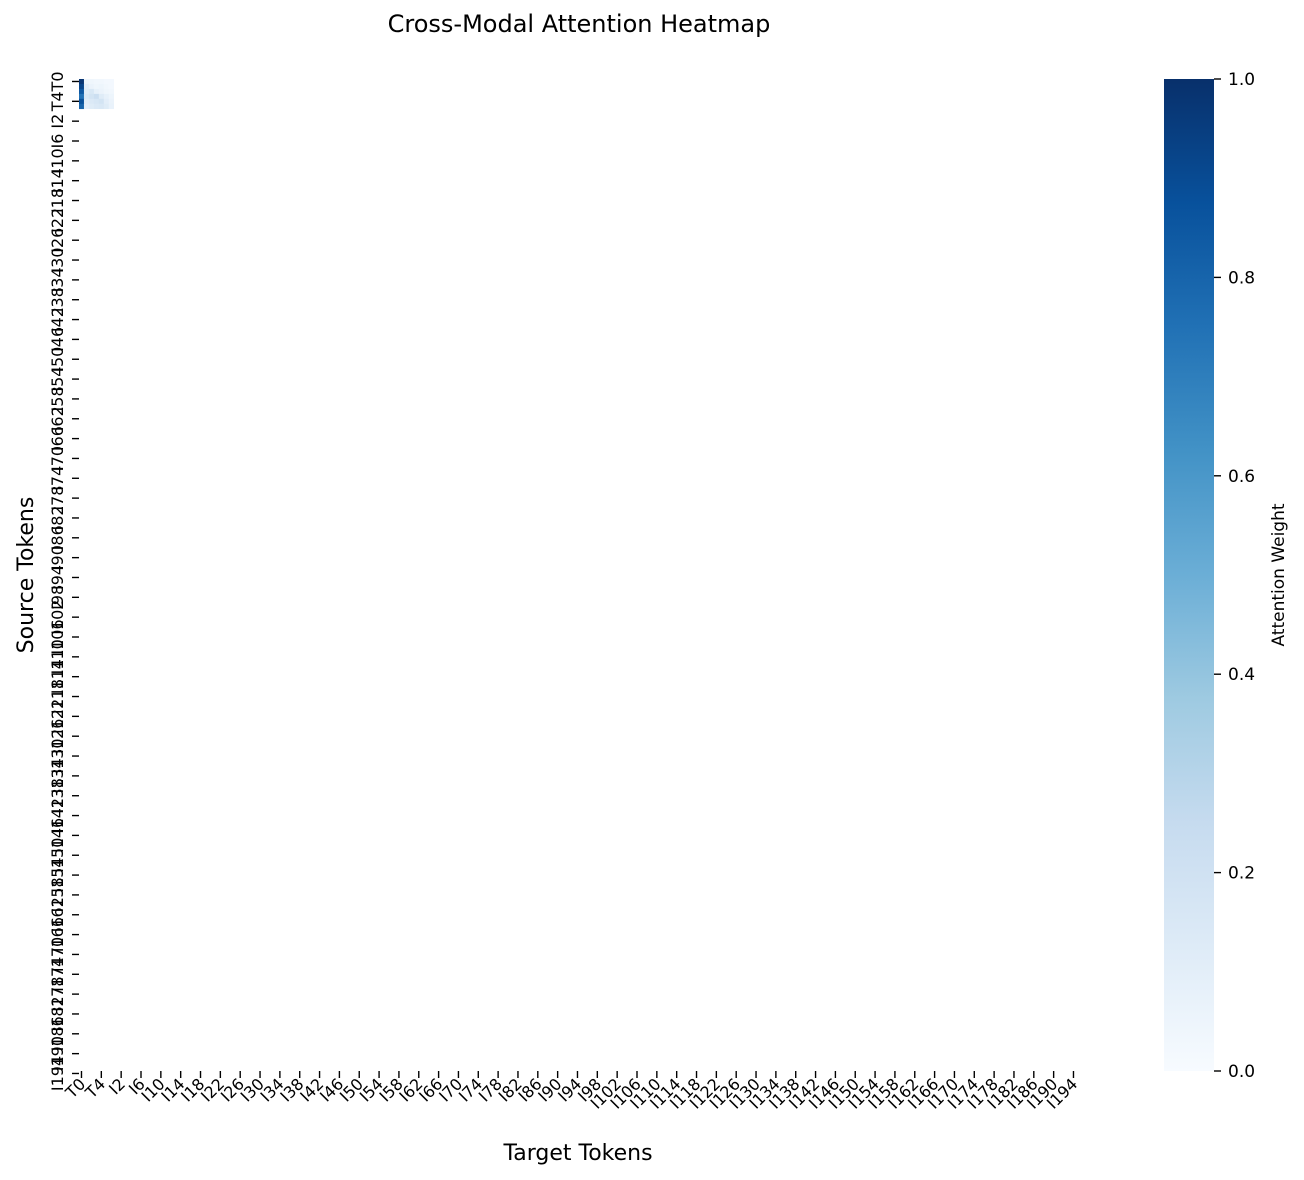  I want to click on y-tick-label: I178, so click(57, 993).